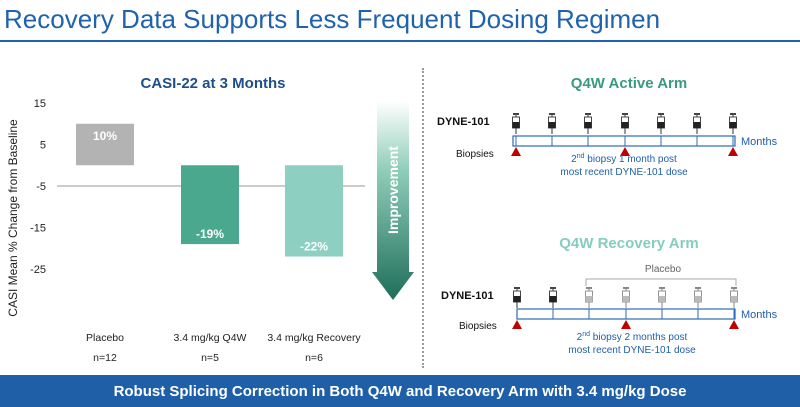 This screenshot has width=800, height=407. Describe the element at coordinates (105, 136) in the screenshot. I see `bar-value-label: 10%` at that location.